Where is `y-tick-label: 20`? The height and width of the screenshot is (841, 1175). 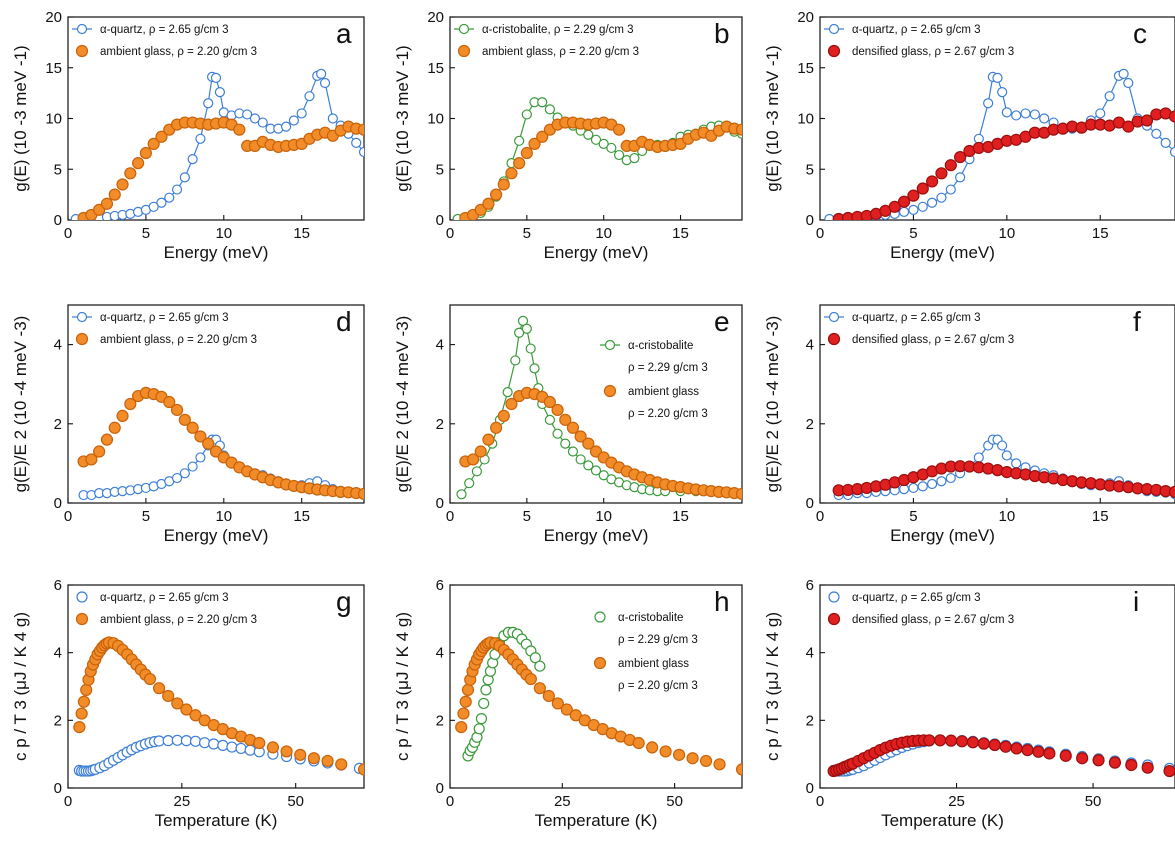 y-tick-label: 20 is located at coordinates (805, 17).